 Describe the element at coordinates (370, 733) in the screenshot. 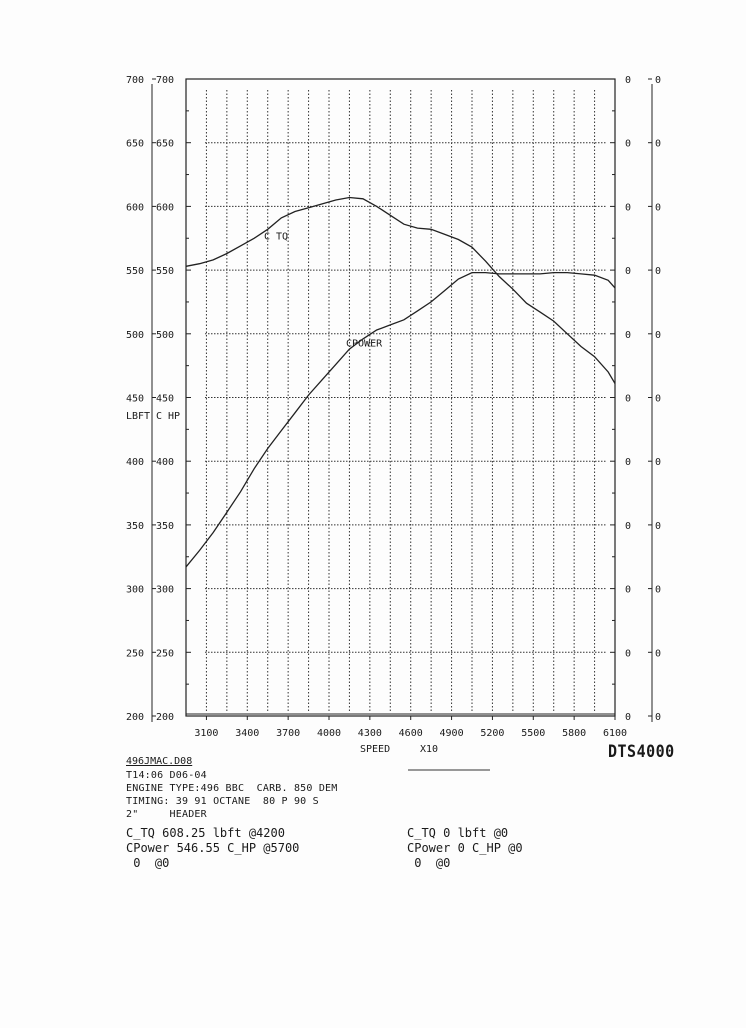

I see `x-tick-label: 4300` at that location.